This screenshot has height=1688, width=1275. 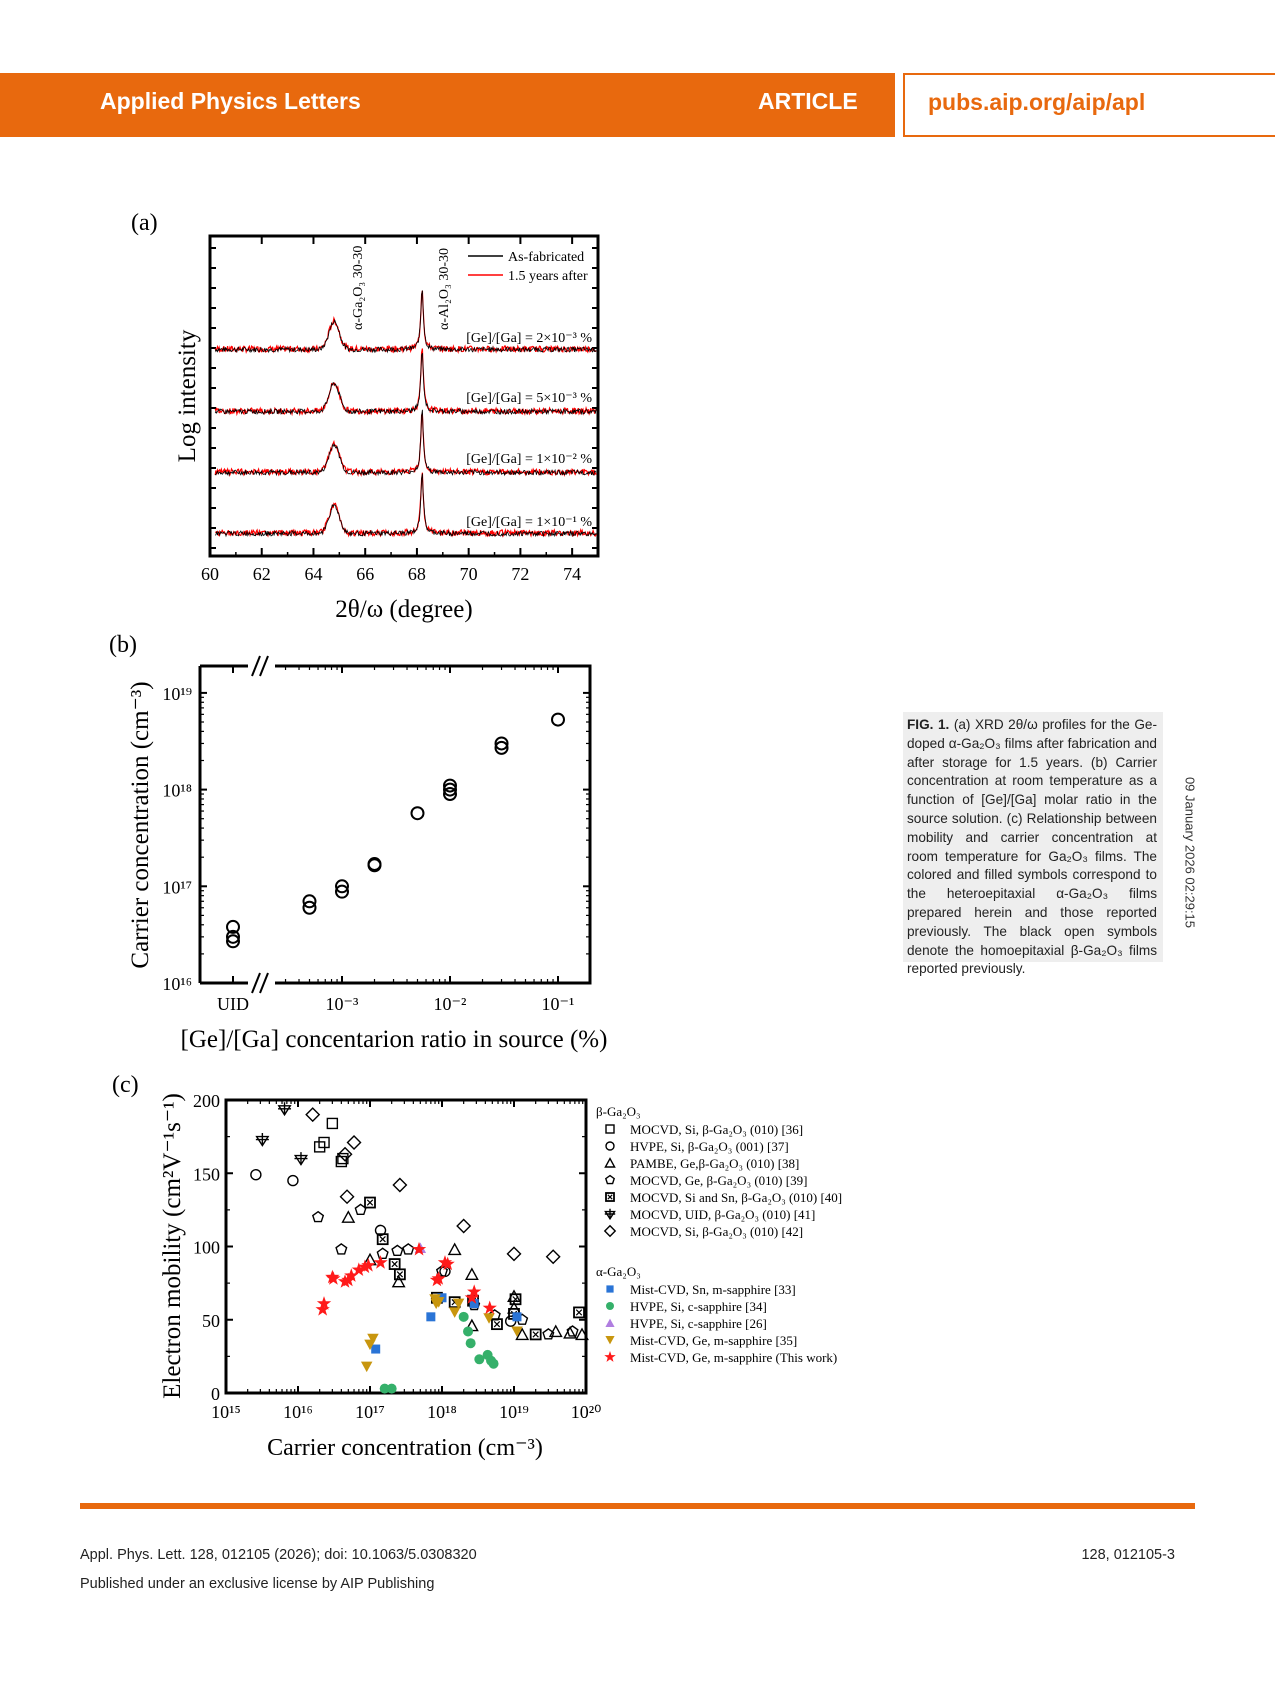 I want to click on journal-title: Applied Physics Letters, so click(x=230, y=101).